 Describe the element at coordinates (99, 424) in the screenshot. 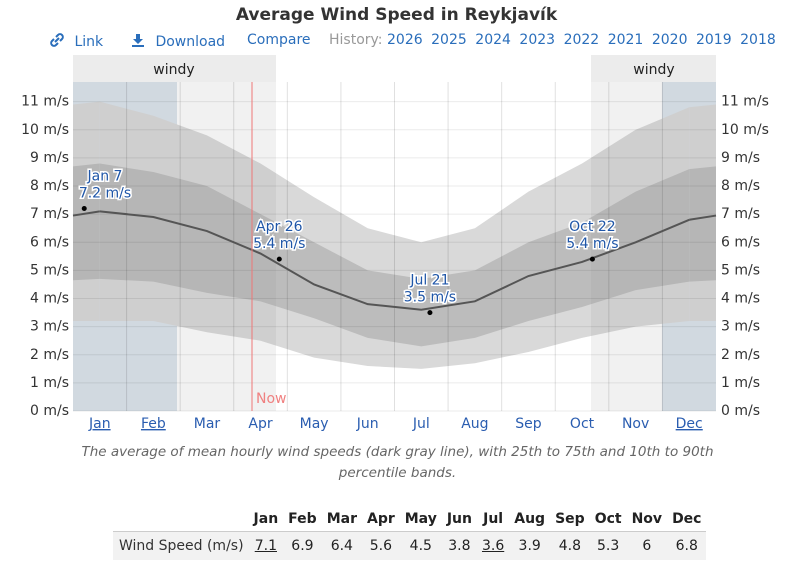

I see `x-tick-label: Jan` at that location.